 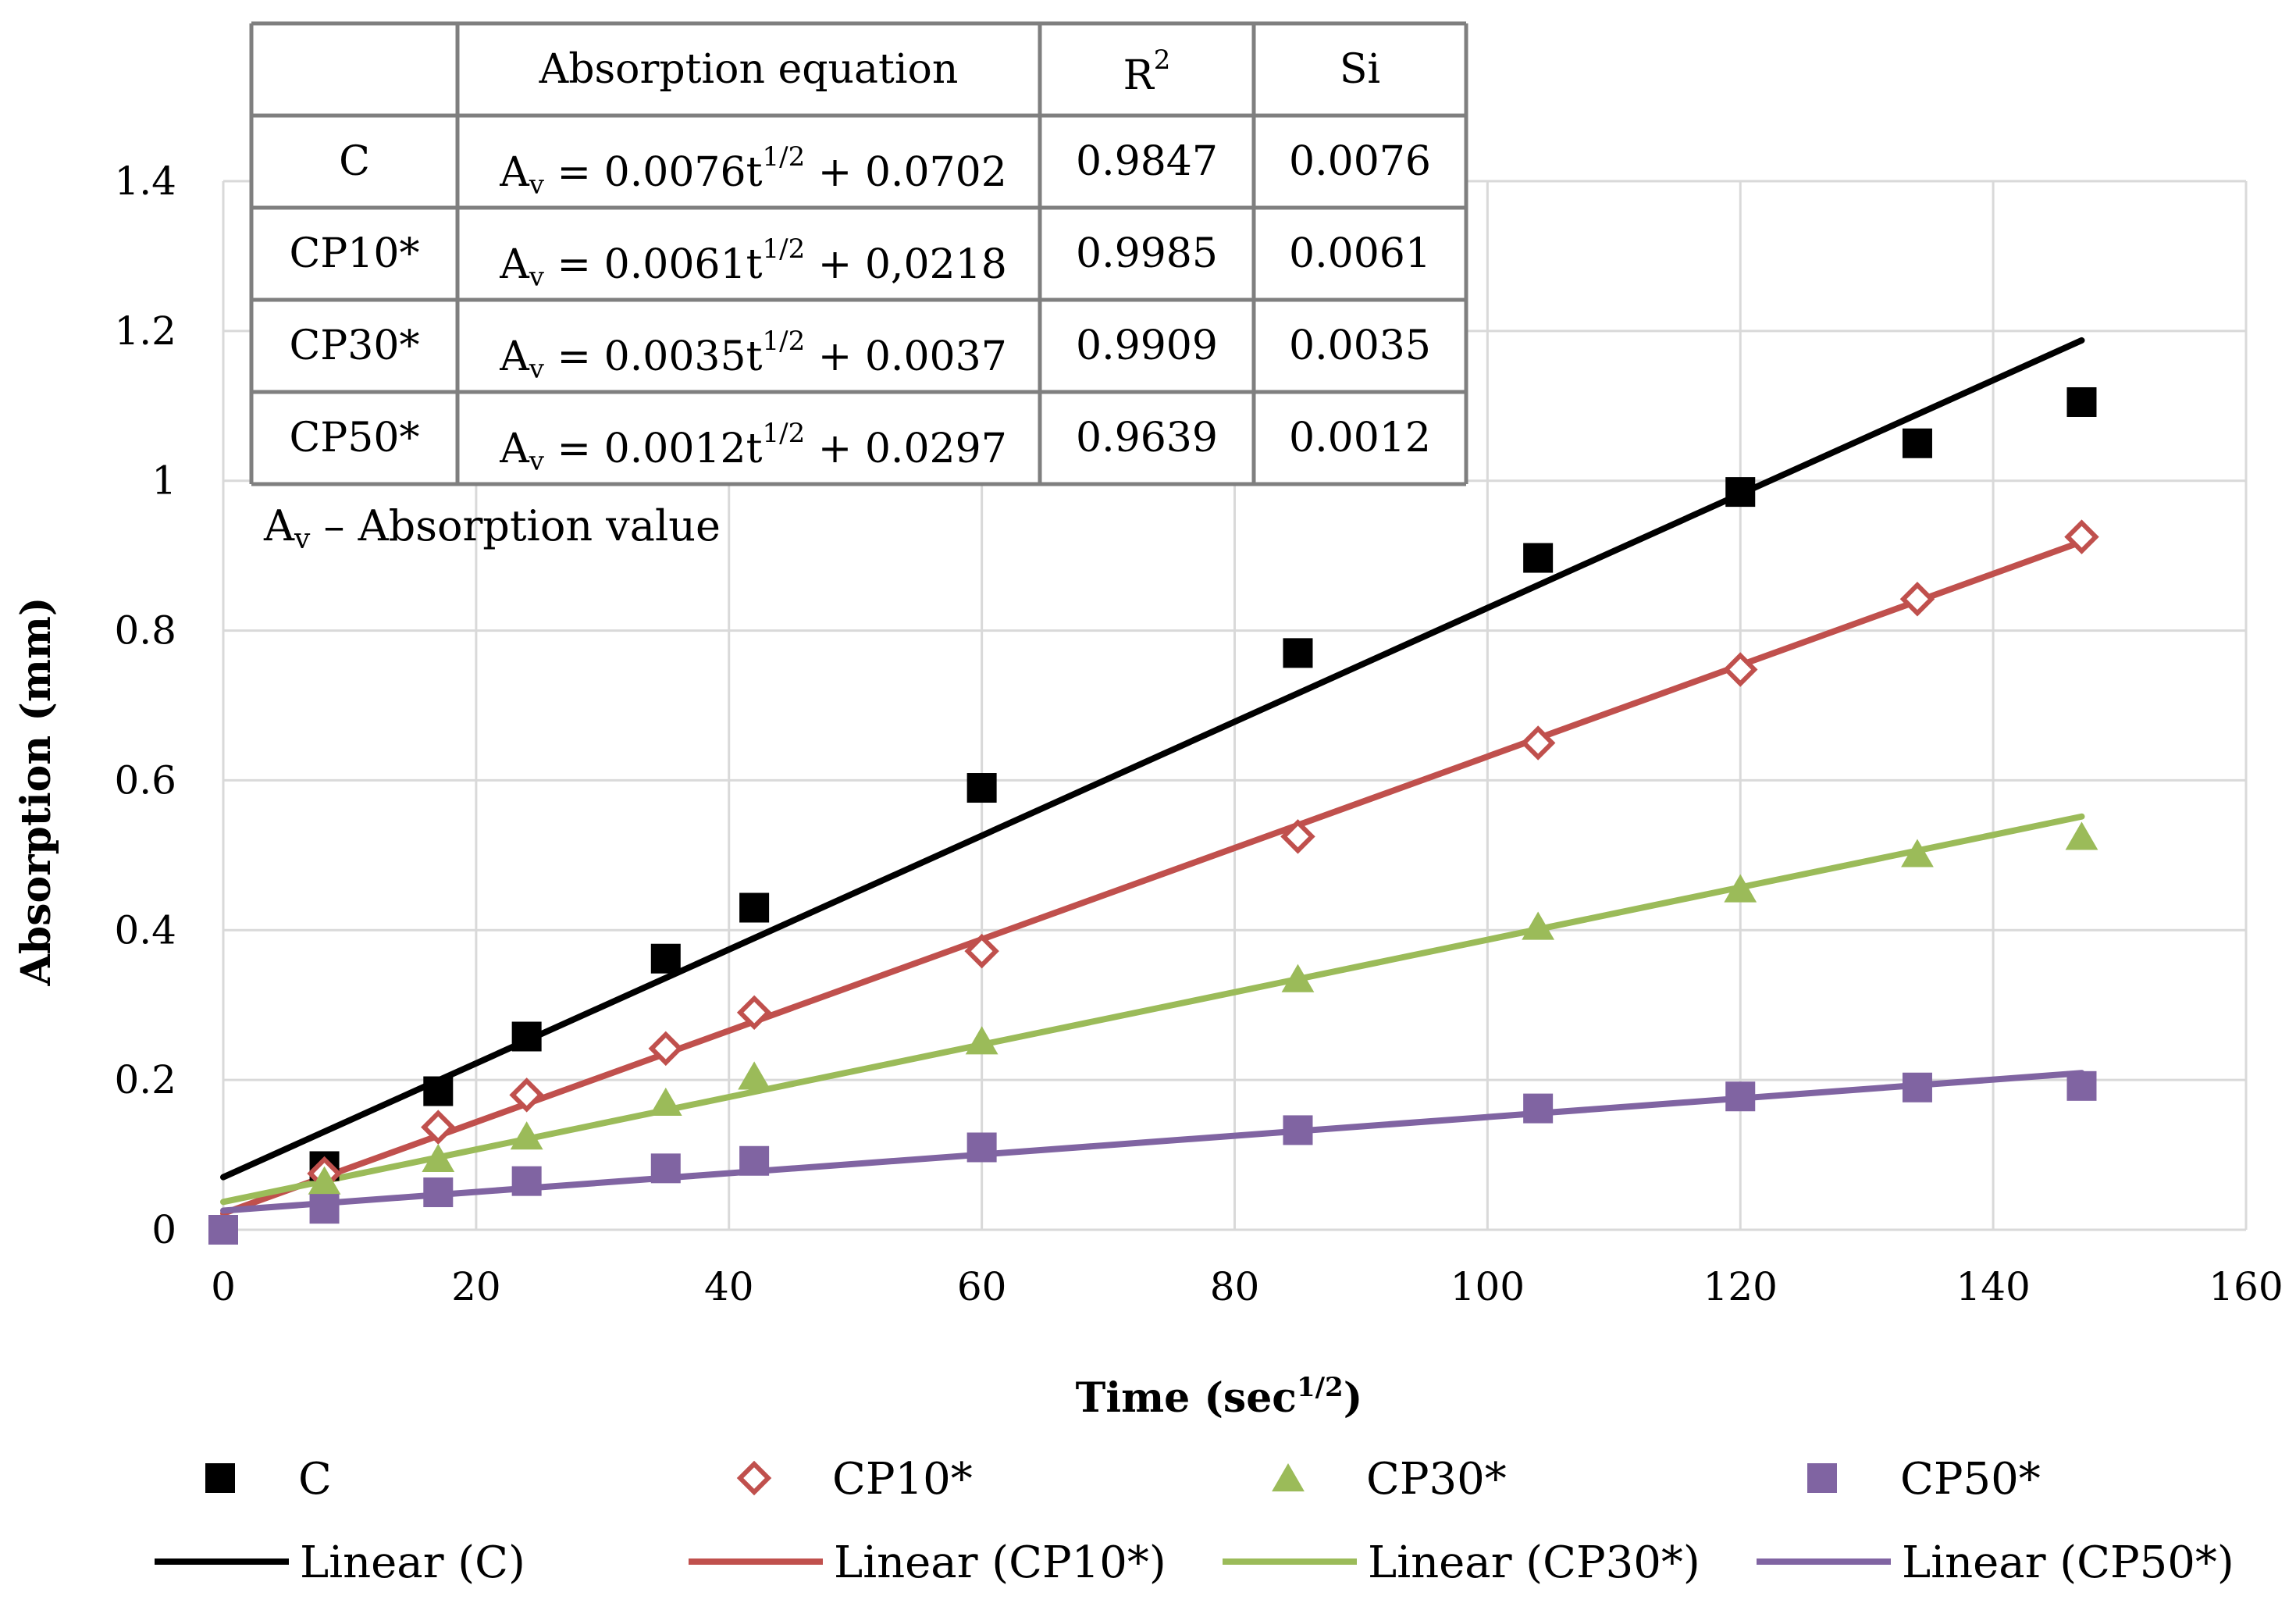 I want to click on table-row-r2: 0.9847, so click(x=1147, y=161).